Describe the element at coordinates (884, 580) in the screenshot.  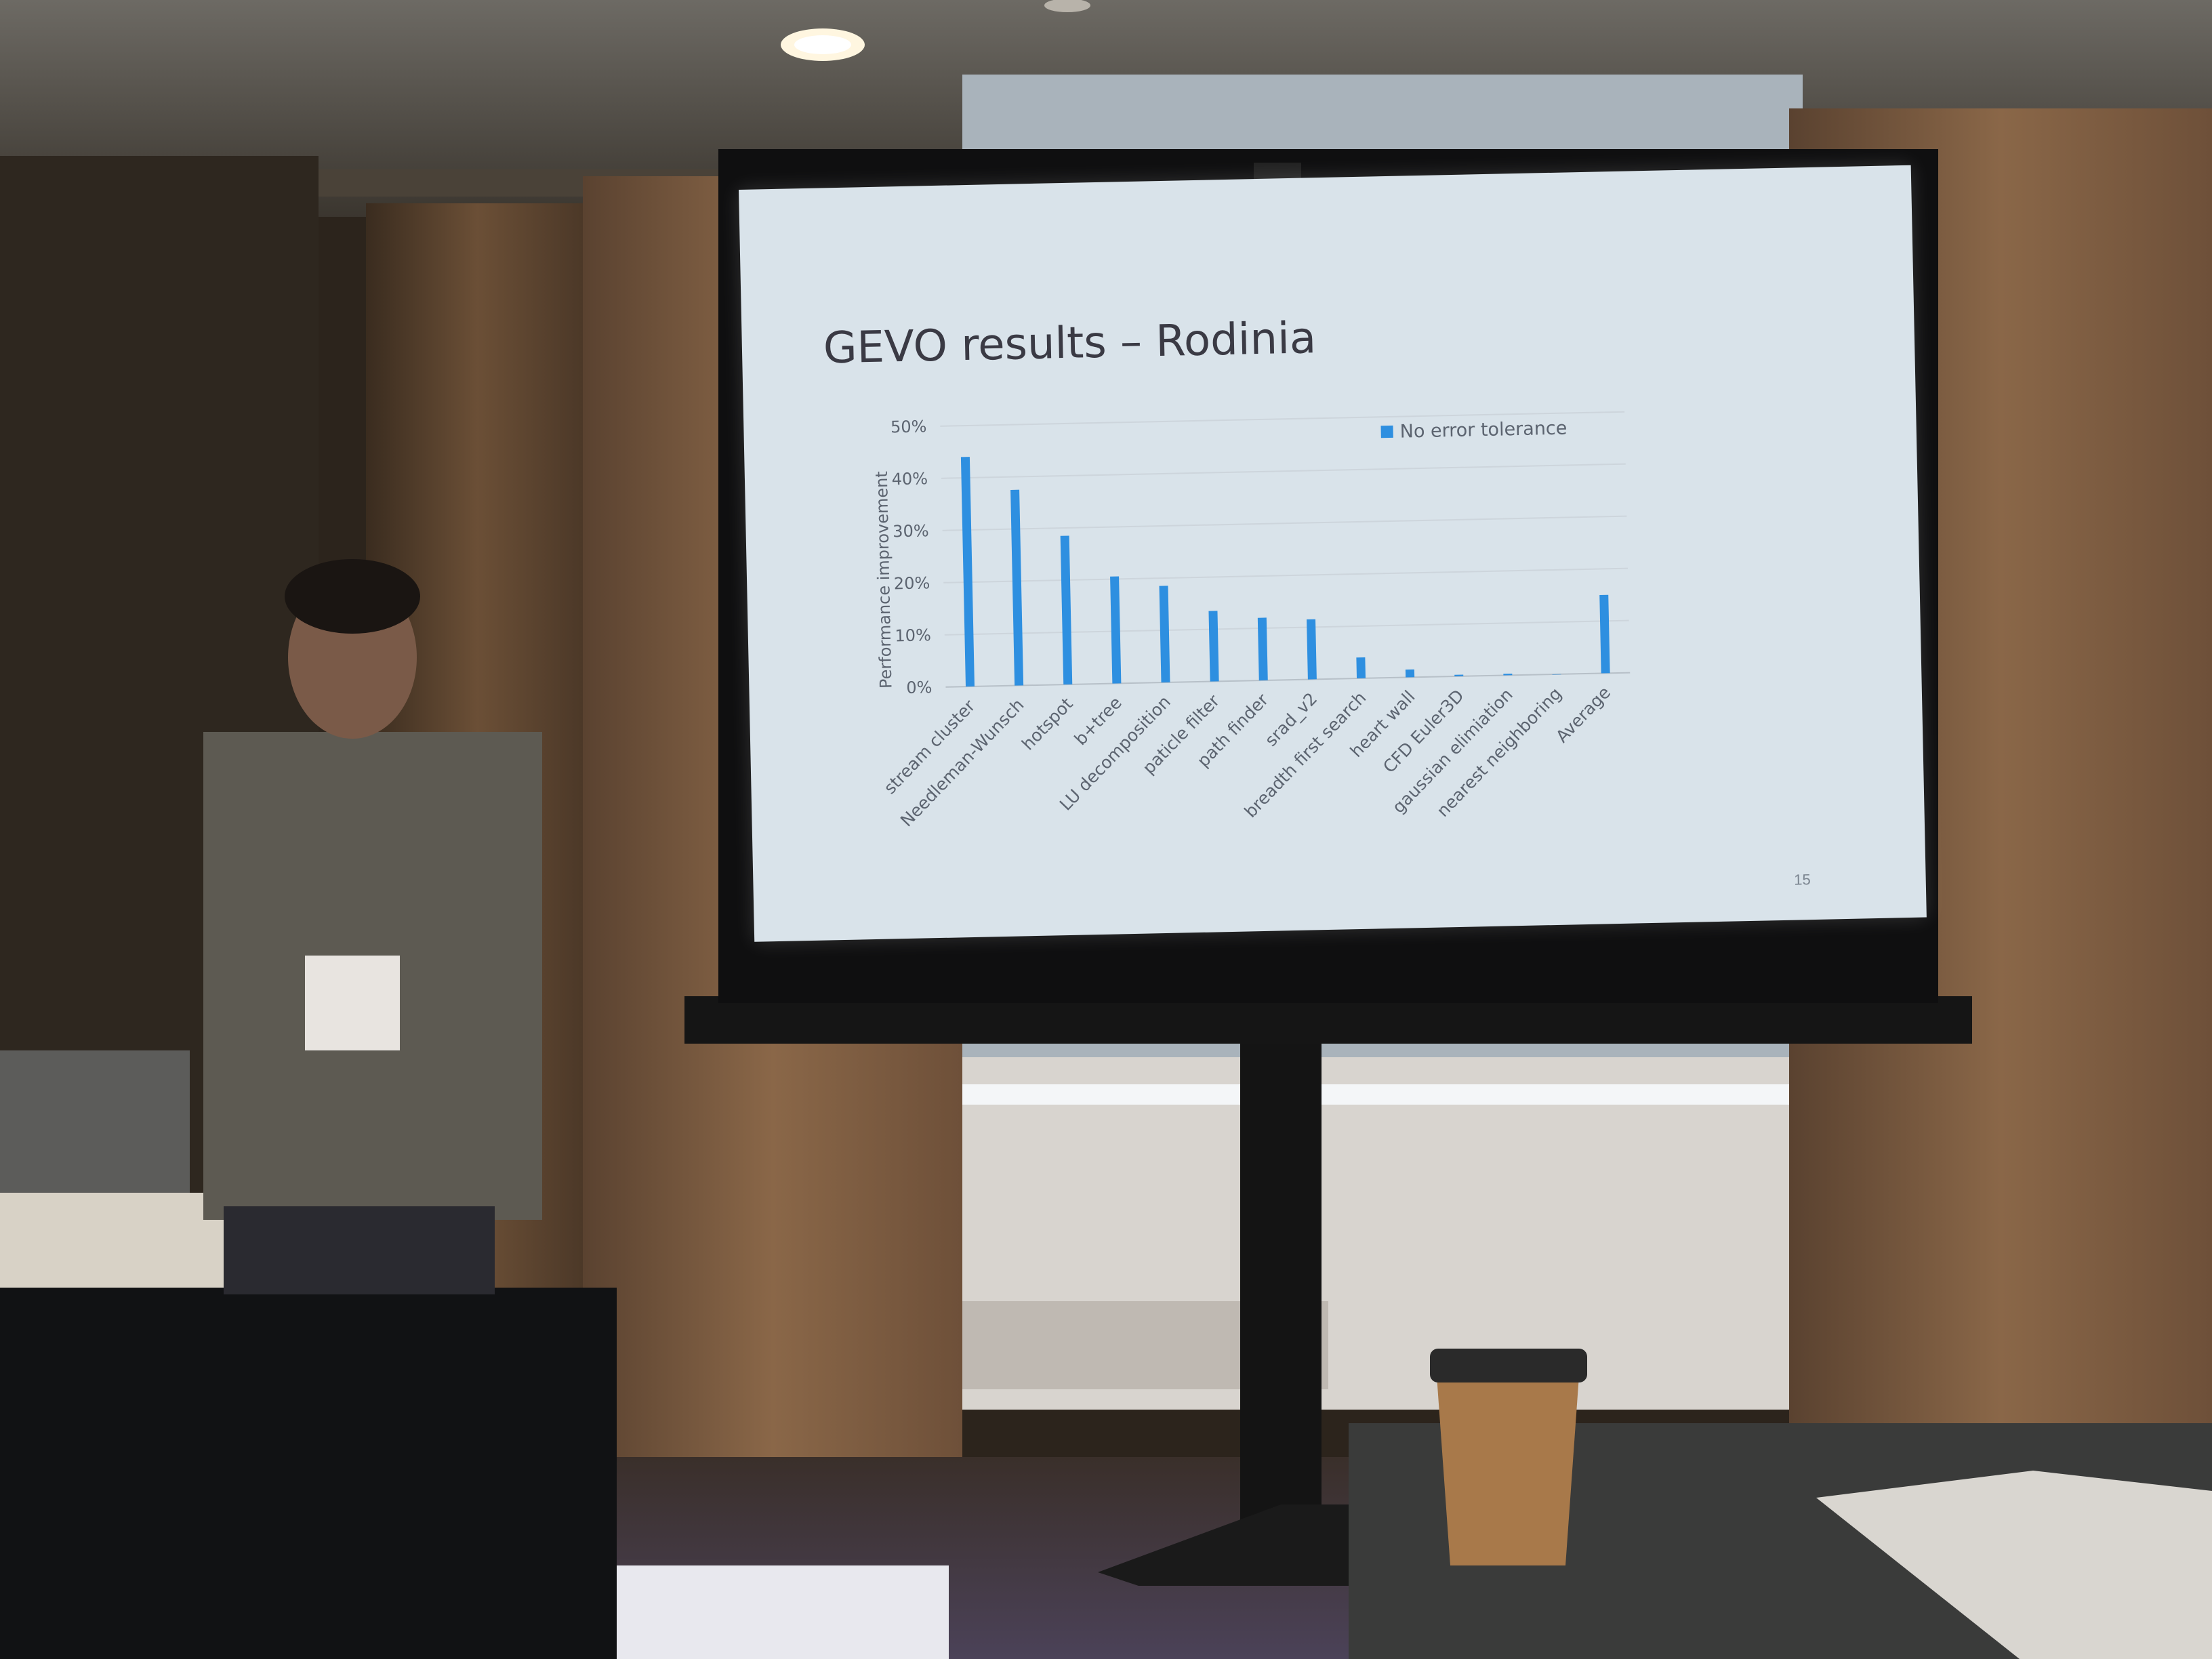
I see `y-axis-label: Performance improvement` at that location.